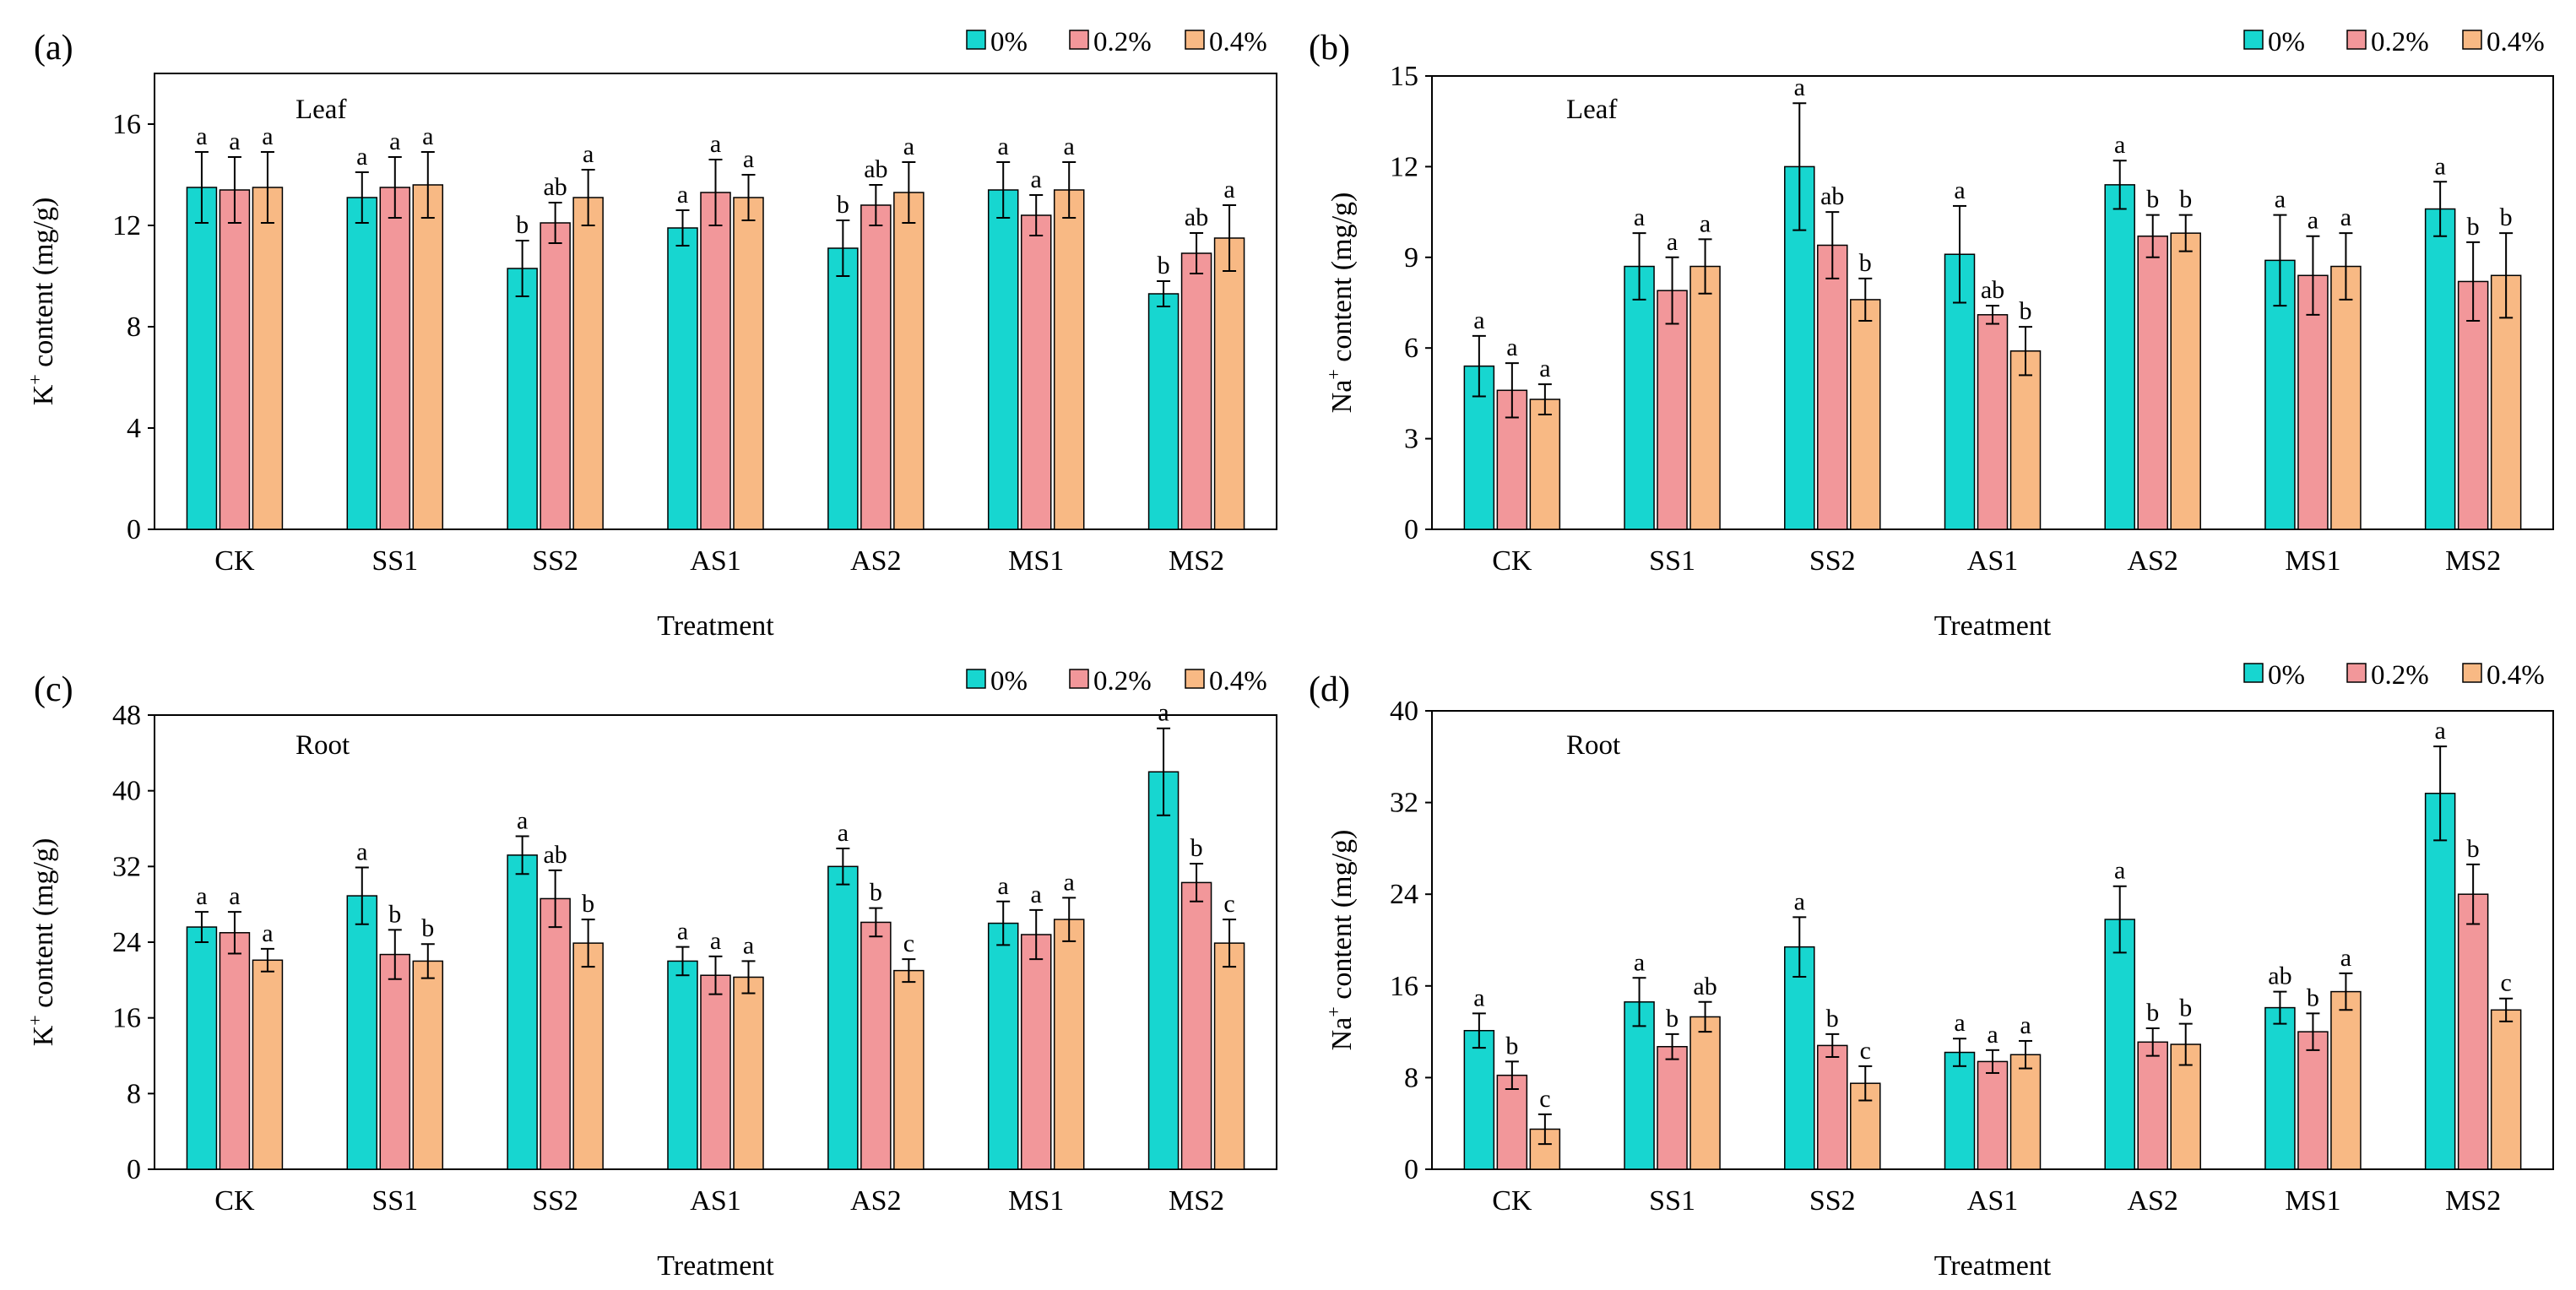  I want to click on x-tick-label: MS1, so click(1036, 561).